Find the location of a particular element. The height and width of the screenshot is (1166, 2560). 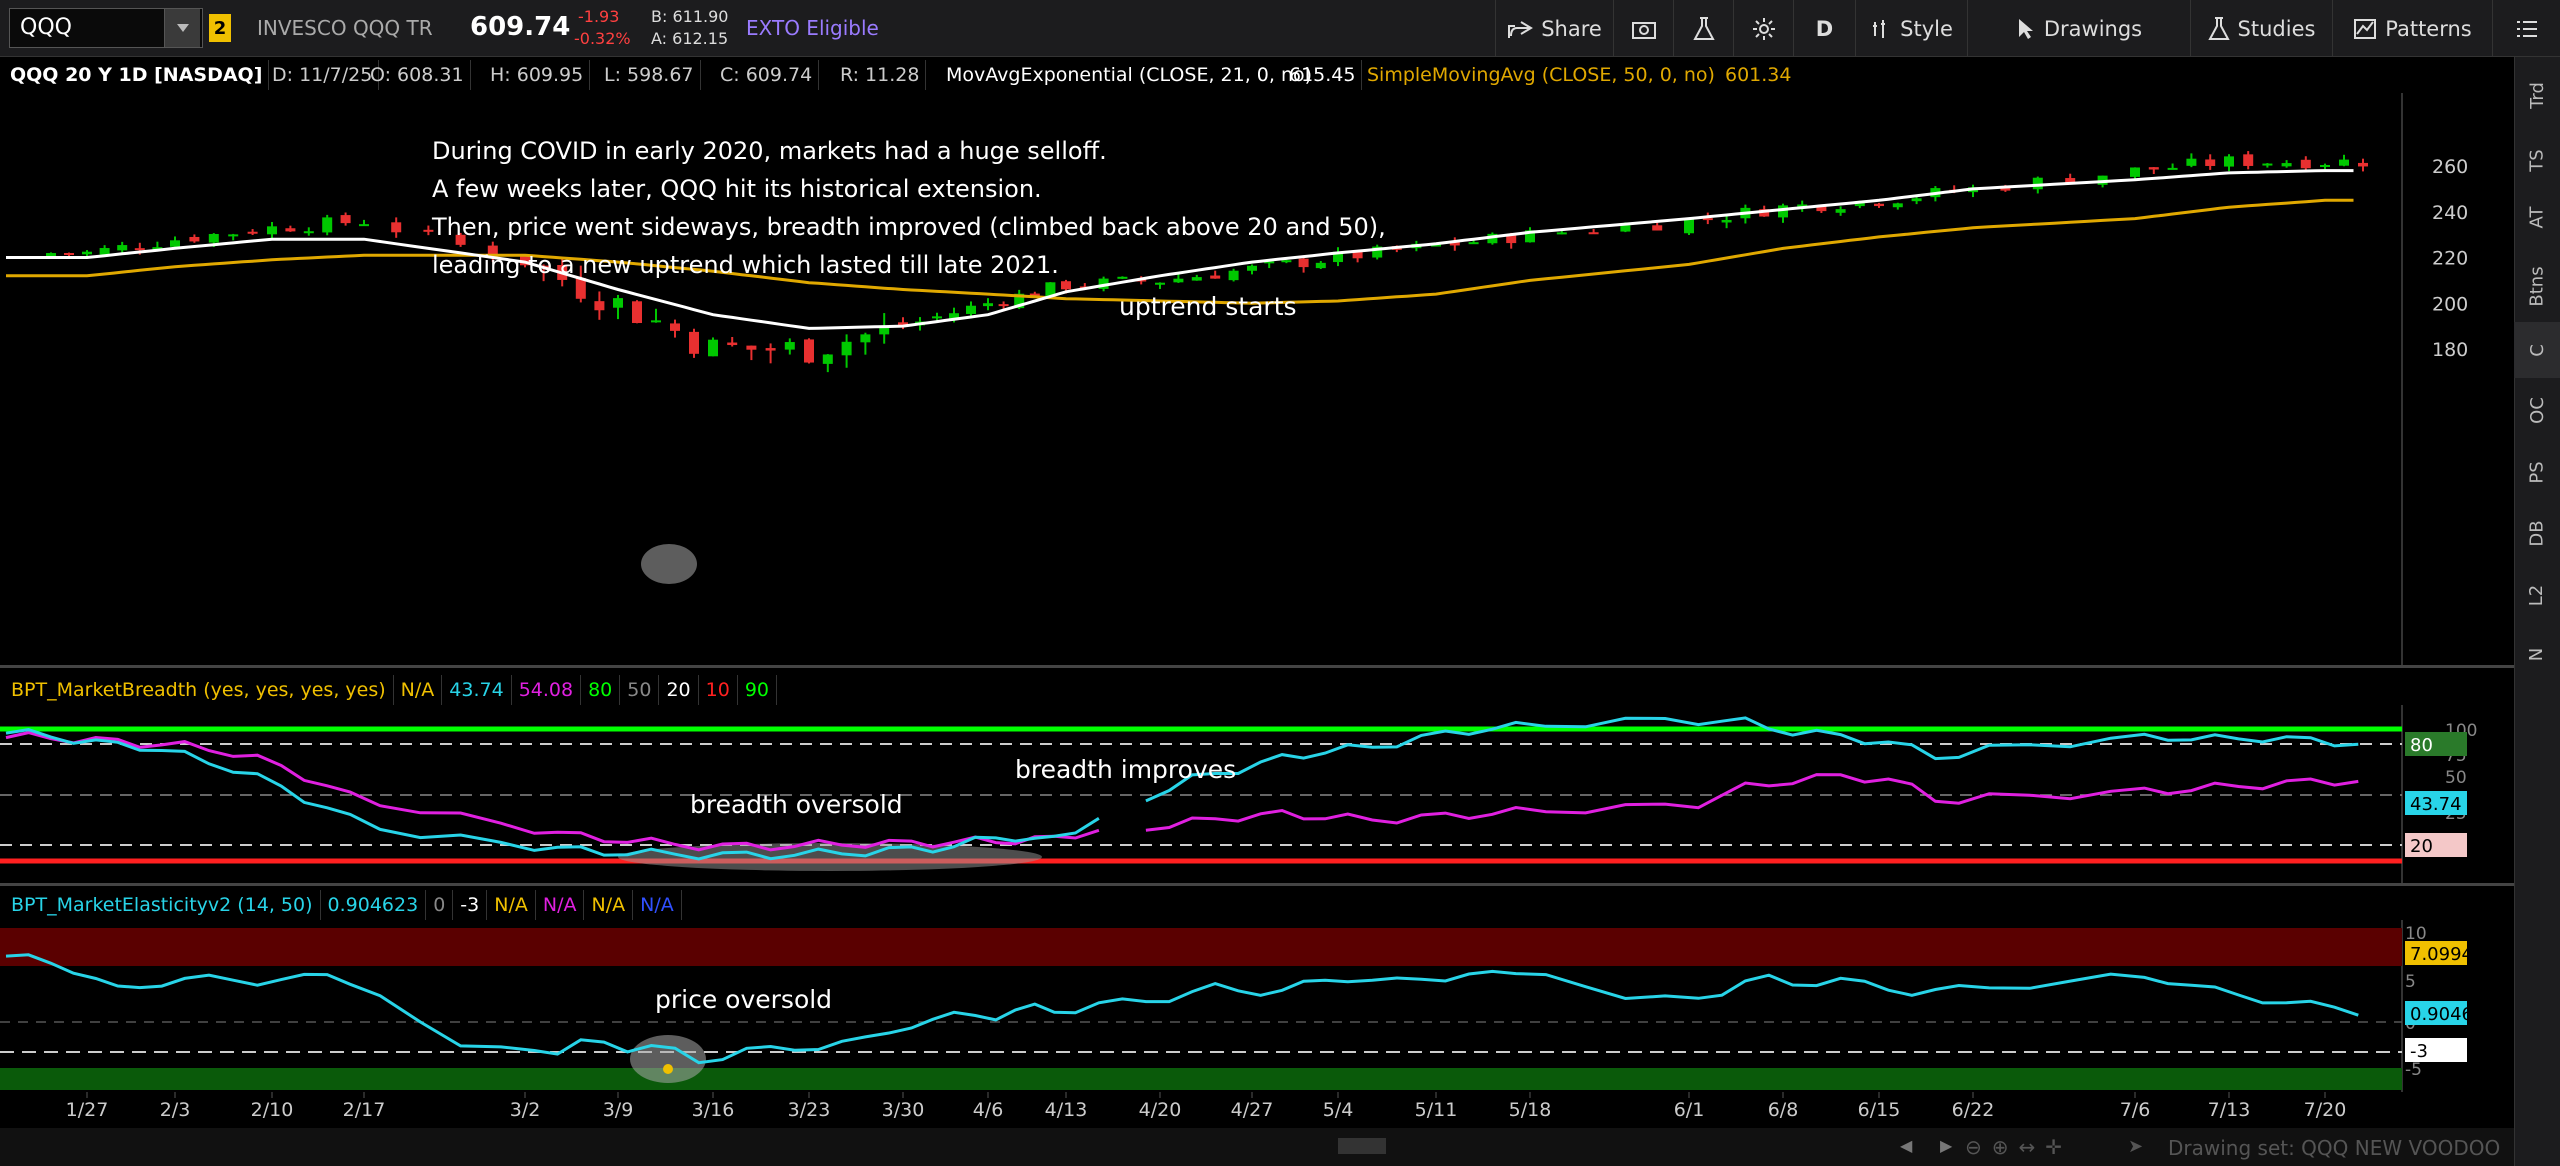

scroll-right-icon: ▶ is located at coordinates (1946, 1145).